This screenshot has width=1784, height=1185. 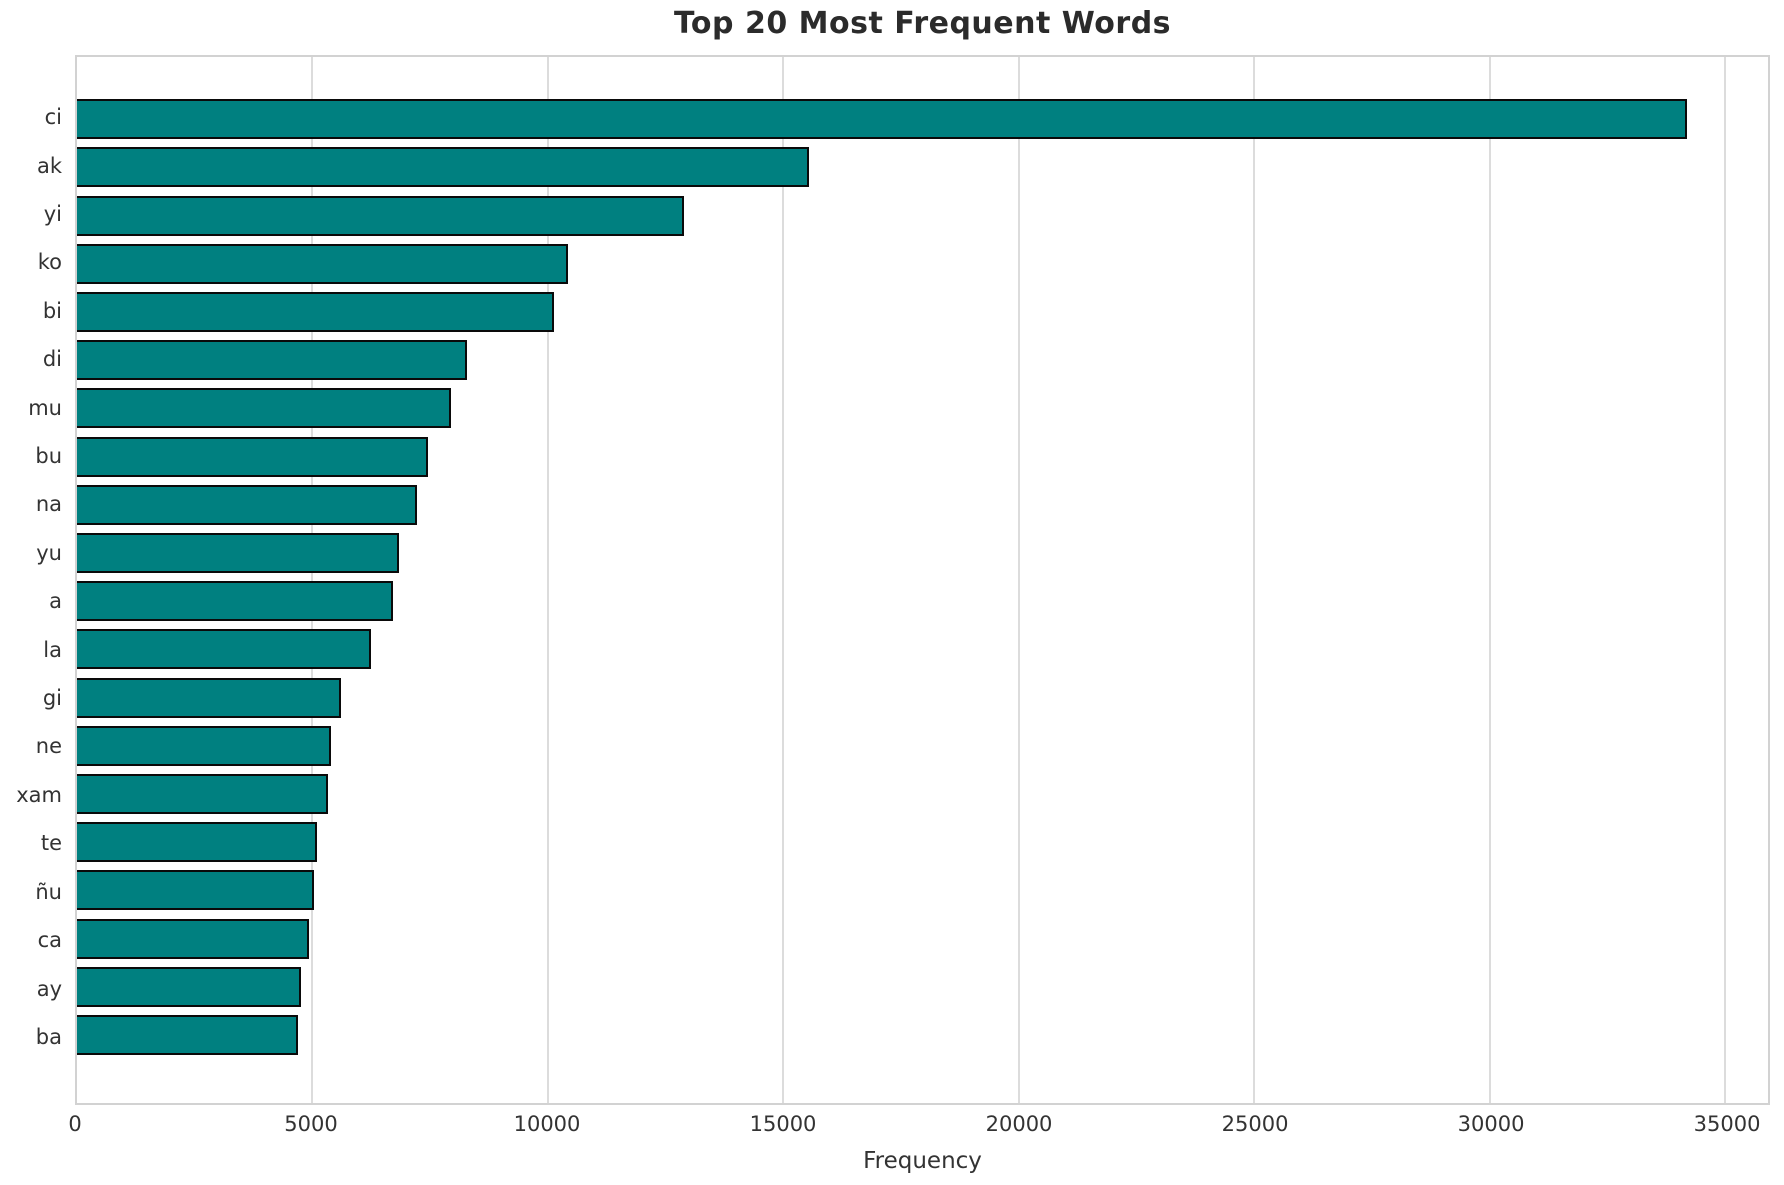 What do you see at coordinates (39, 794) in the screenshot?
I see `y-tick-label-xam: xam` at bounding box center [39, 794].